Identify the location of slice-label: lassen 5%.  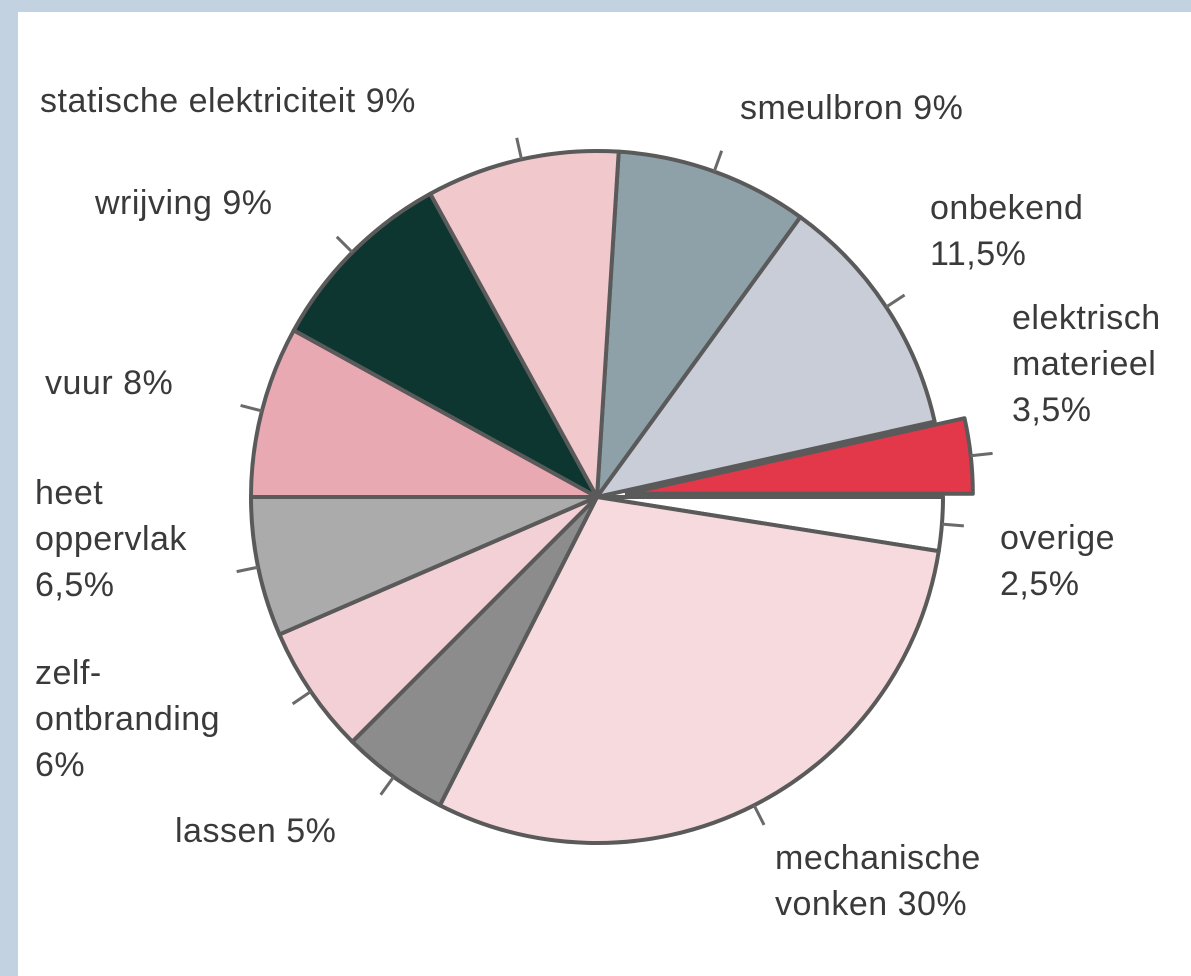
(325, 831).